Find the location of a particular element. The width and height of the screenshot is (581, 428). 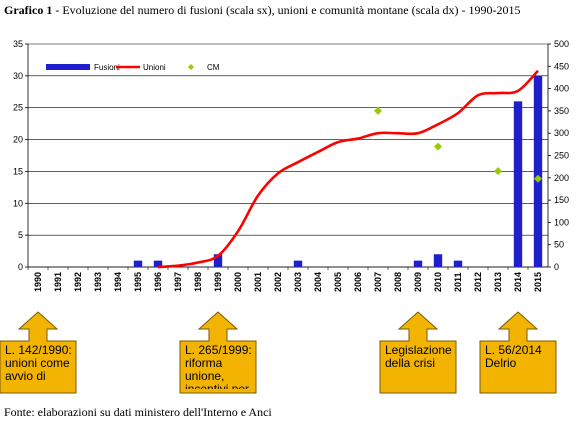

x-tick-label: 2000 is located at coordinates (238, 282).